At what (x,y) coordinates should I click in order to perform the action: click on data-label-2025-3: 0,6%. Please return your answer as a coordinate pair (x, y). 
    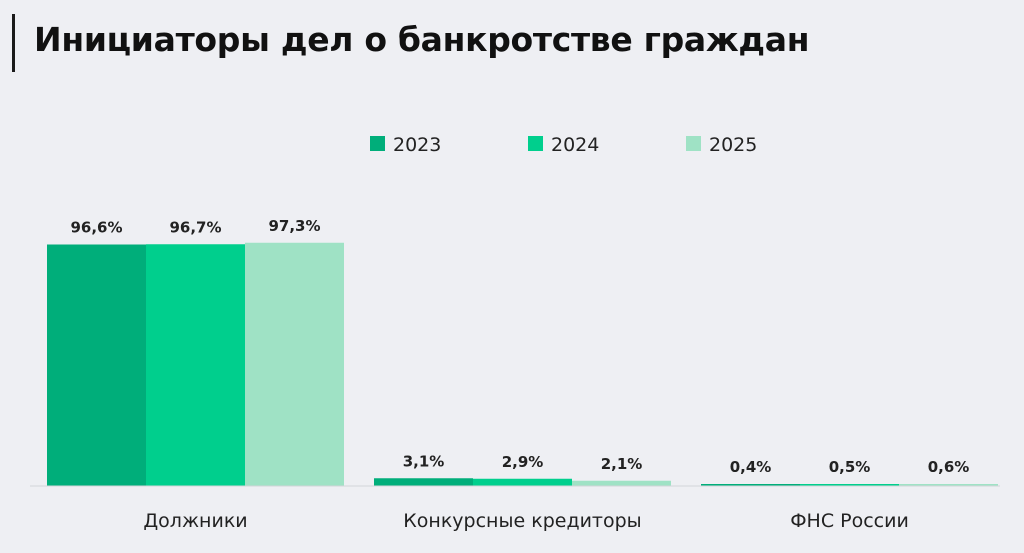
    Looking at the image, I should click on (949, 467).